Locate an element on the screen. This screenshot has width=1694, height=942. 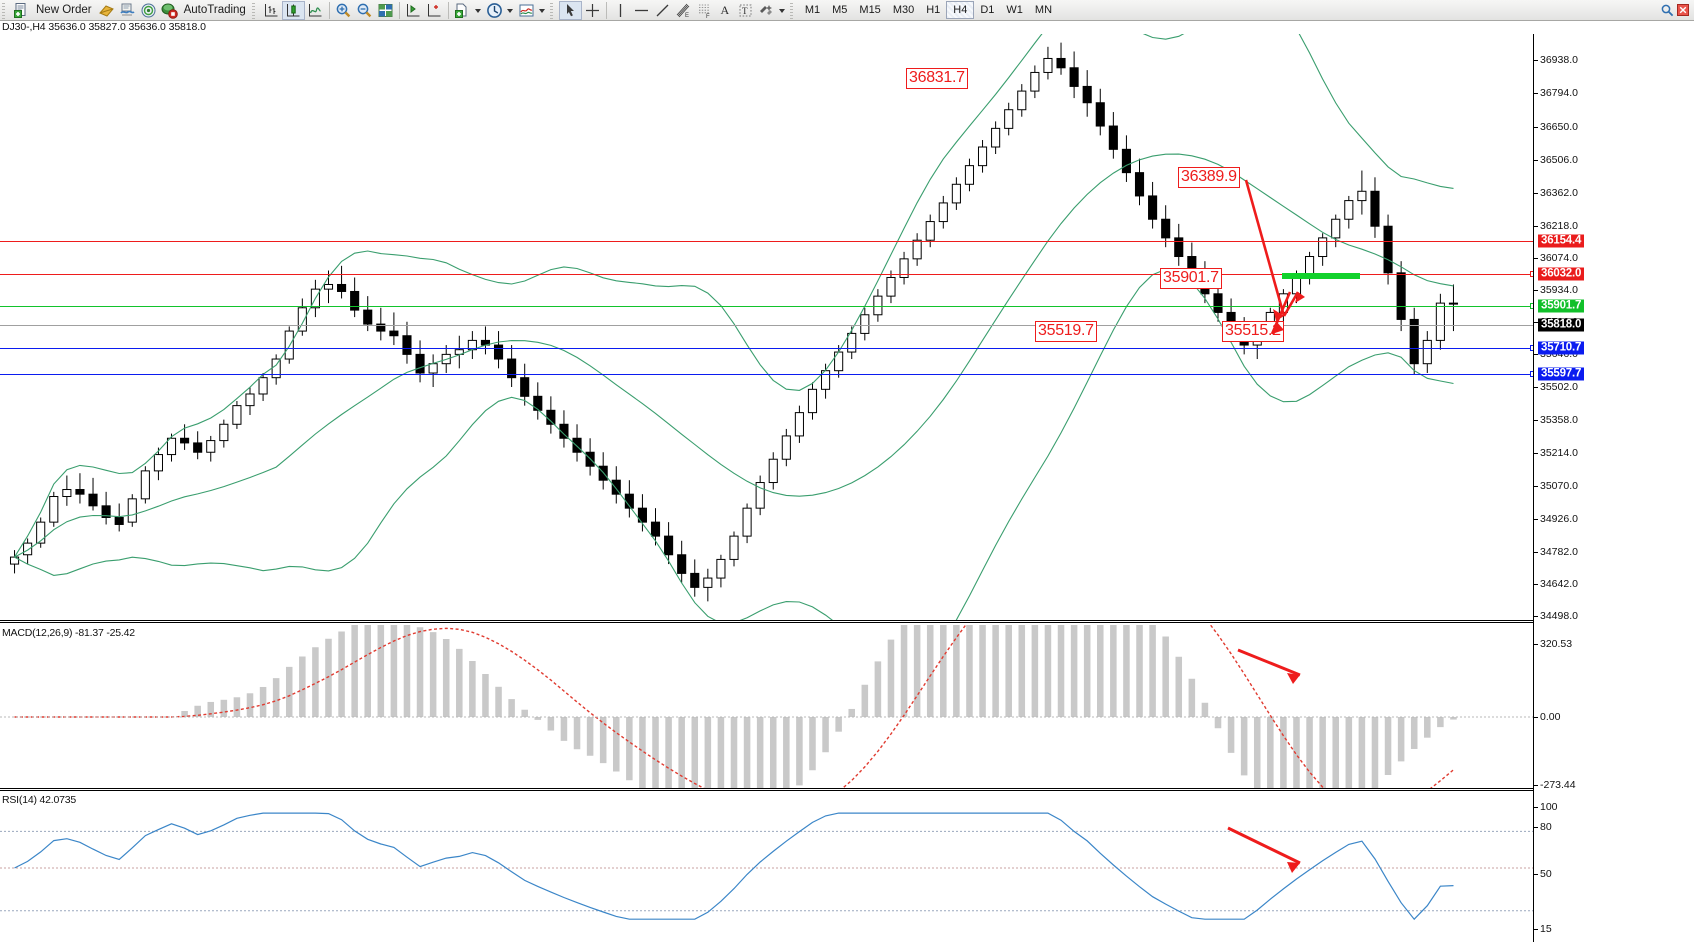
expert-advisors-icon is located at coordinates (106, 10).